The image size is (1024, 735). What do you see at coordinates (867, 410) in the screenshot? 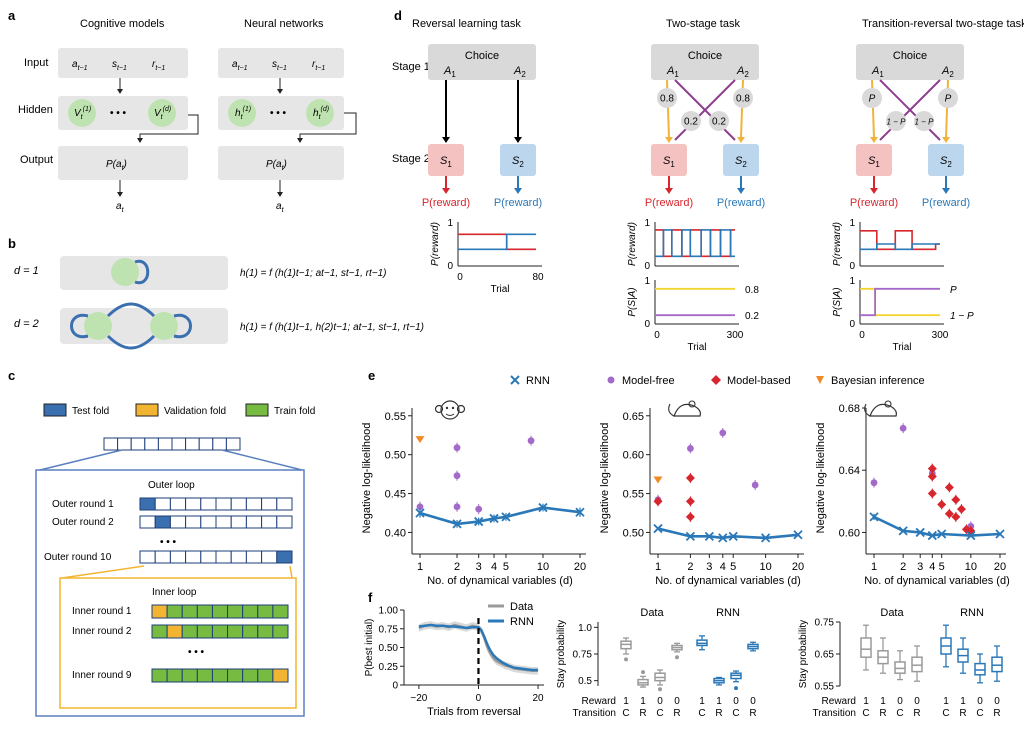
I see `rodent-tail` at bounding box center [867, 410].